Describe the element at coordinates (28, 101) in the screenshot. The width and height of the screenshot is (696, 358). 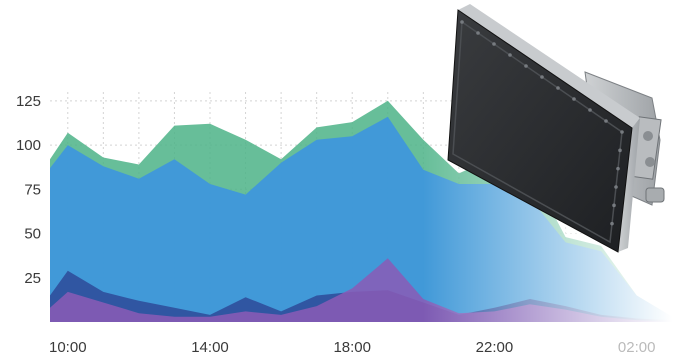
I see `y-tick-label: 125` at that location.